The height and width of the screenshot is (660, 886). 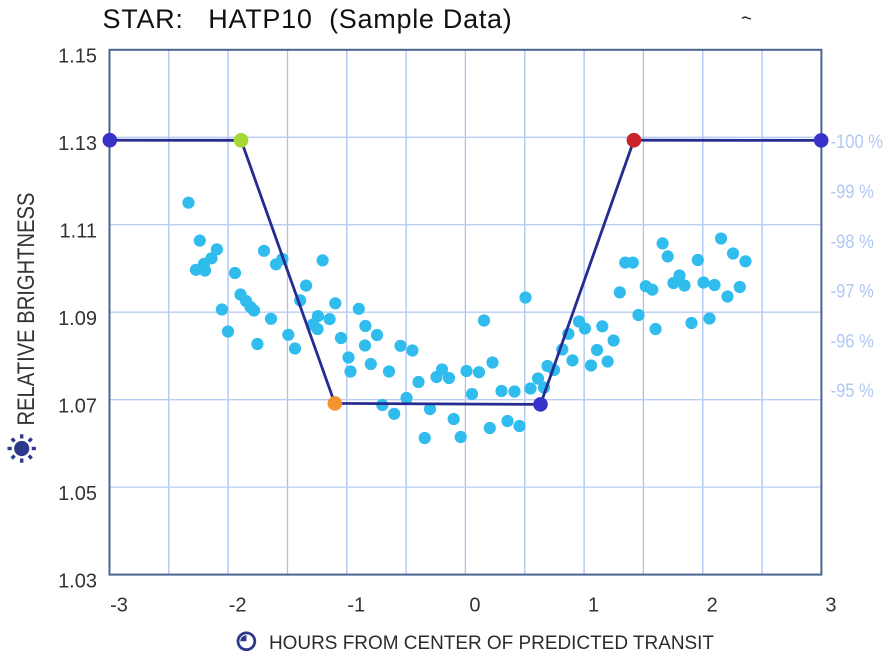 I want to click on svg-text: 3, so click(x=830, y=605).